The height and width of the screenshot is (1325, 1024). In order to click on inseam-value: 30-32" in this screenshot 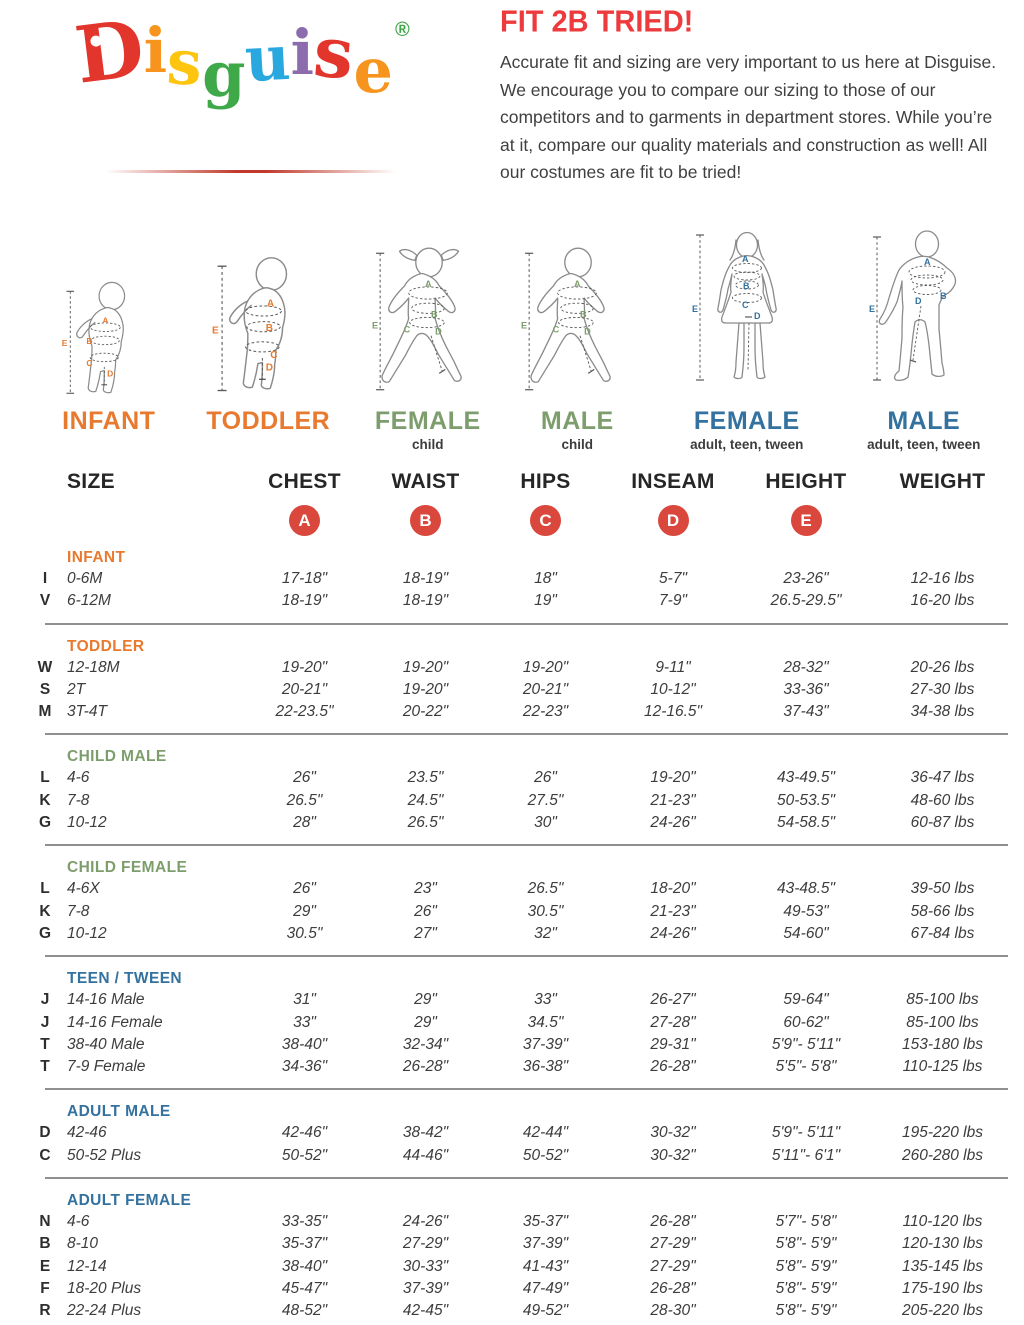, I will do `click(673, 1133)`.